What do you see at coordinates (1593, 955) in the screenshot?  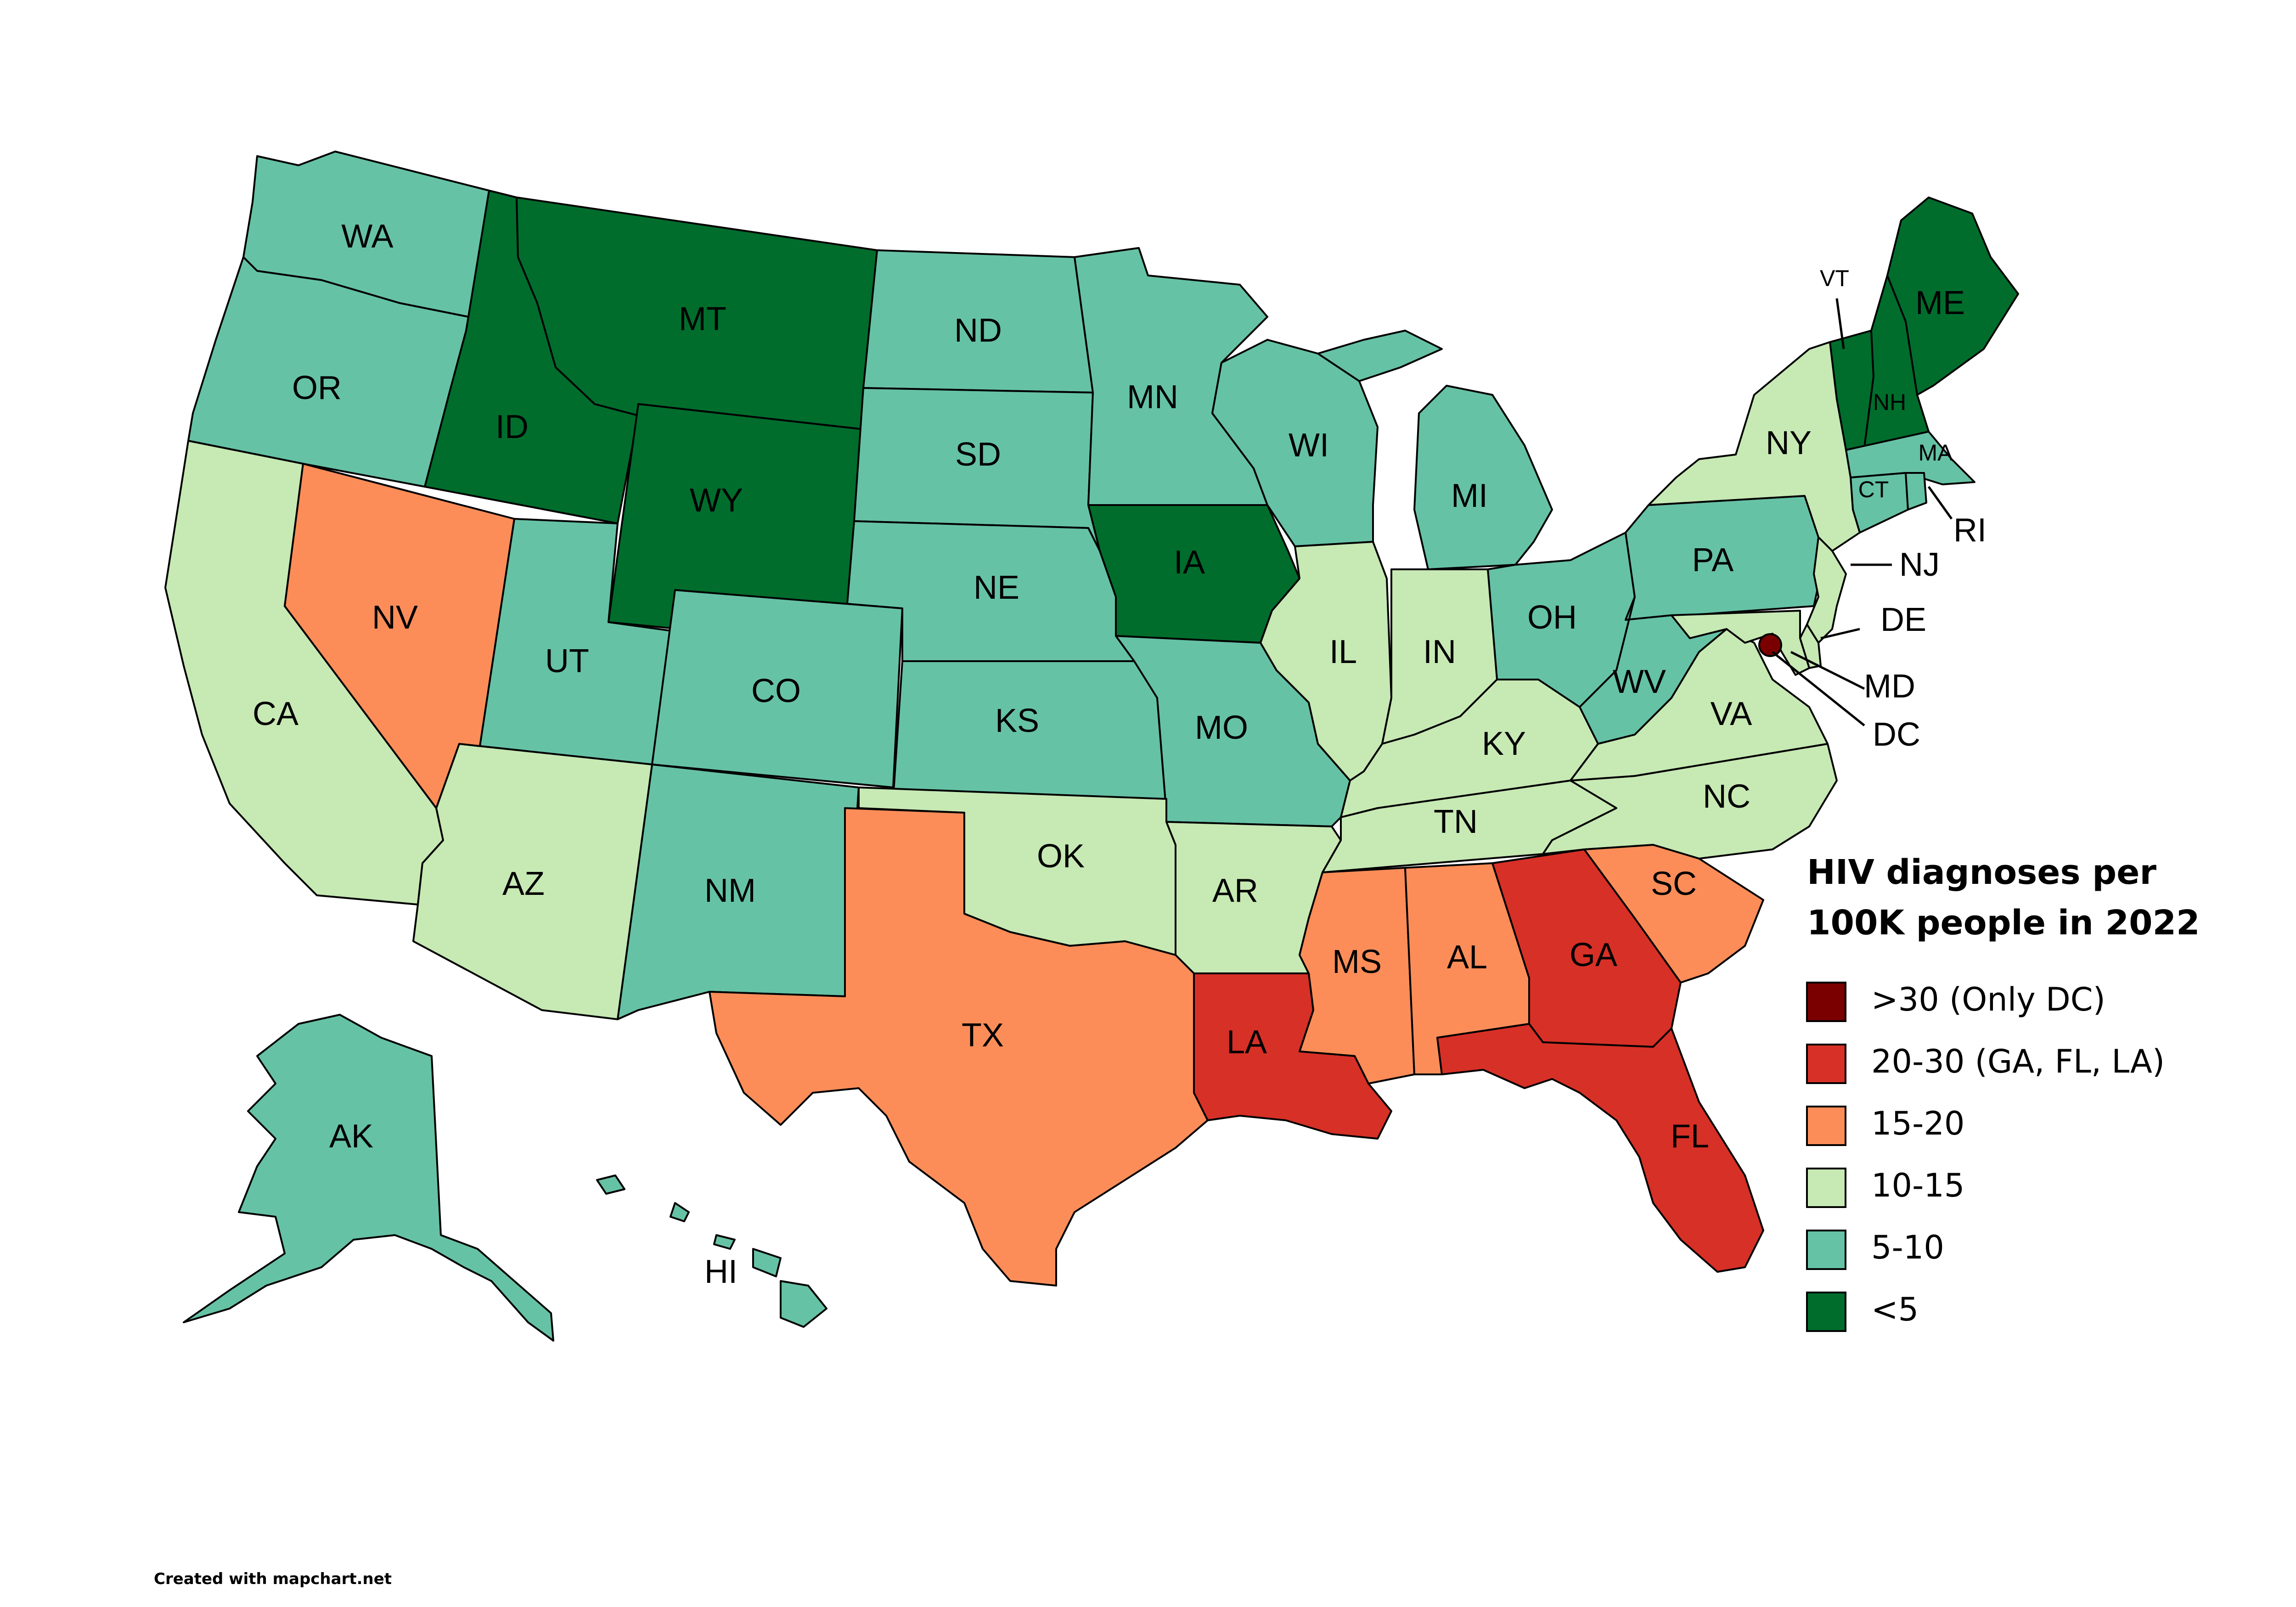 I see `label-ga: GA` at bounding box center [1593, 955].